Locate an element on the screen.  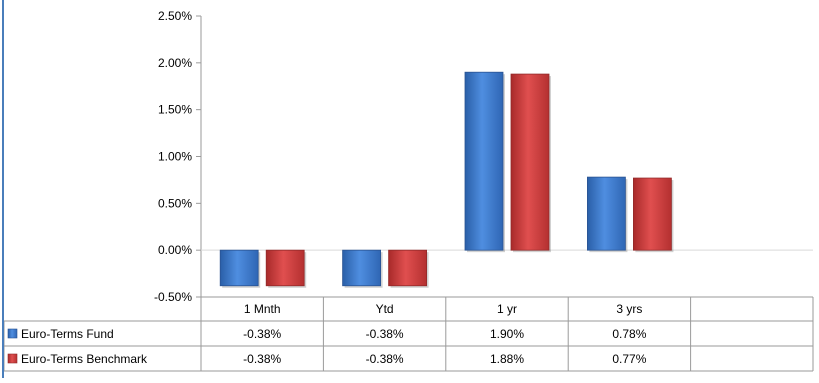
x-category-label: 3 yrs is located at coordinates (629, 309).